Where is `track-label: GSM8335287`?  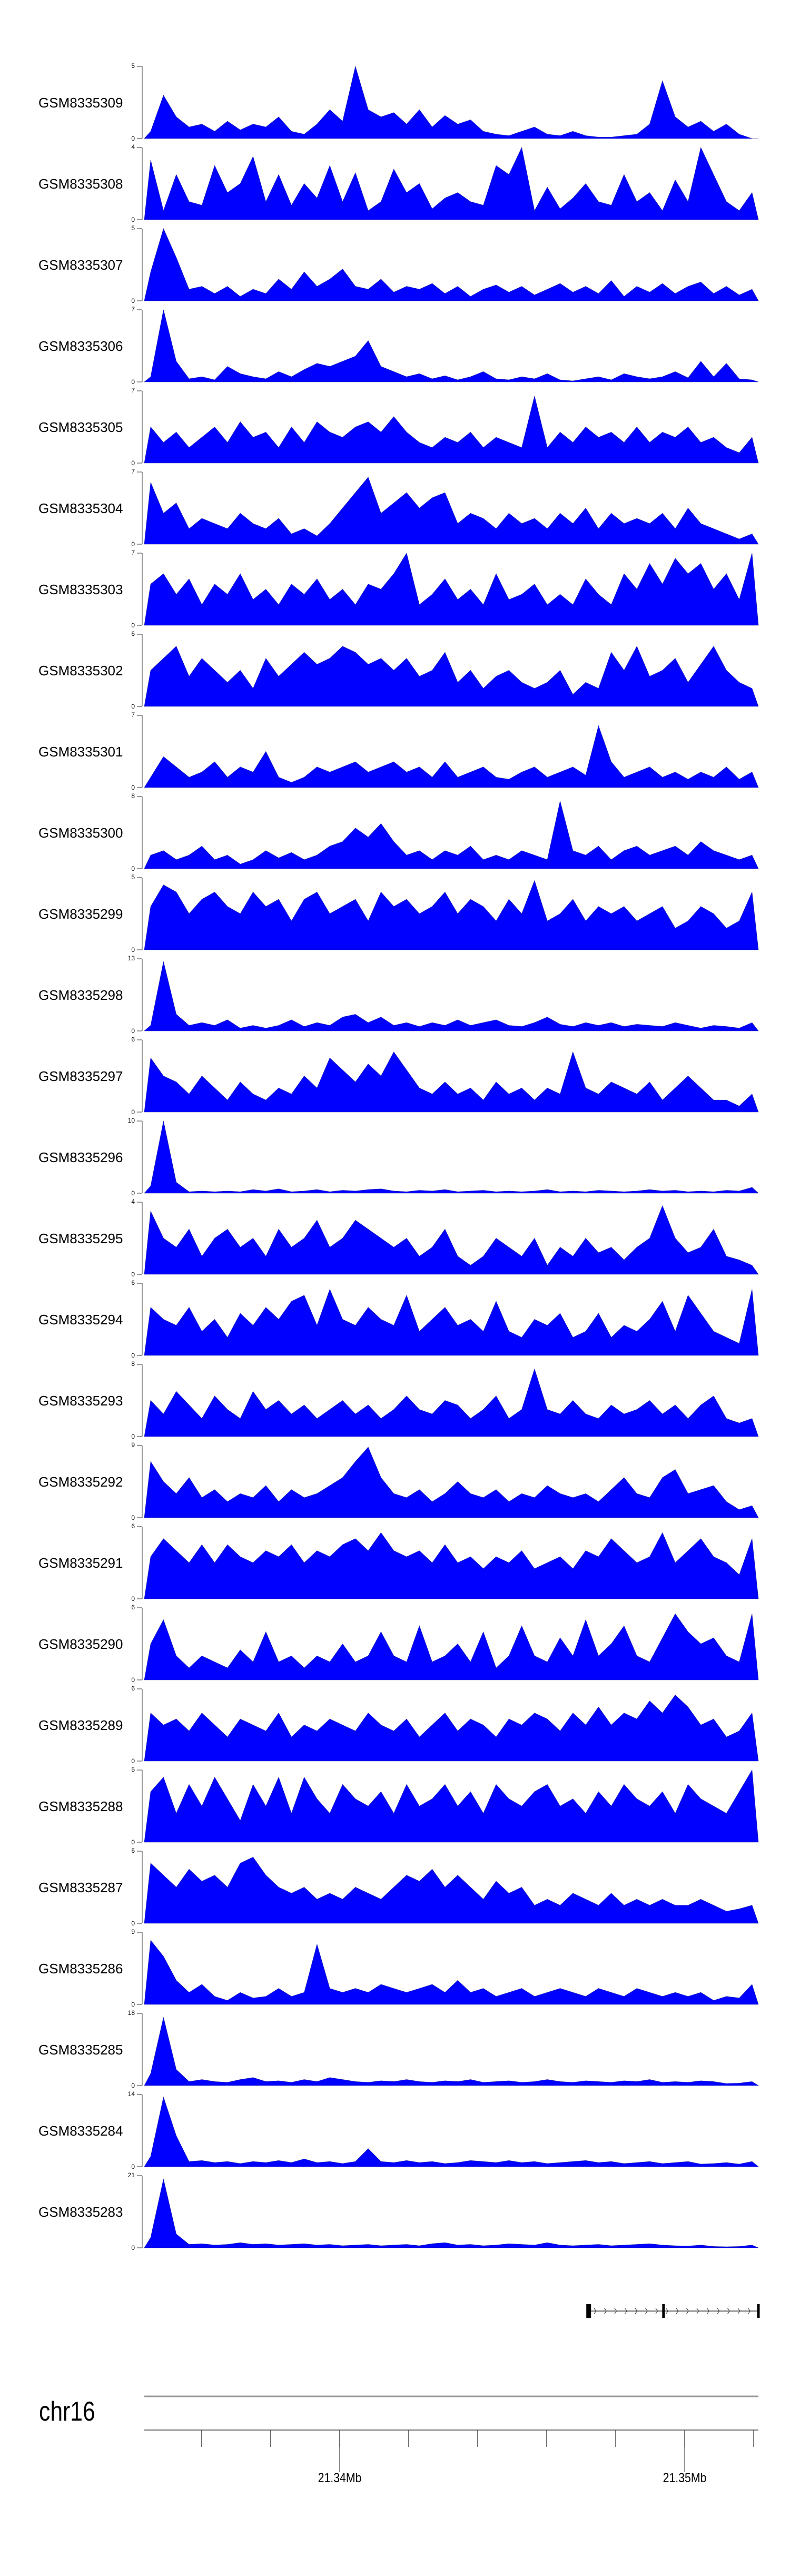 track-label: GSM8335287 is located at coordinates (80, 1887).